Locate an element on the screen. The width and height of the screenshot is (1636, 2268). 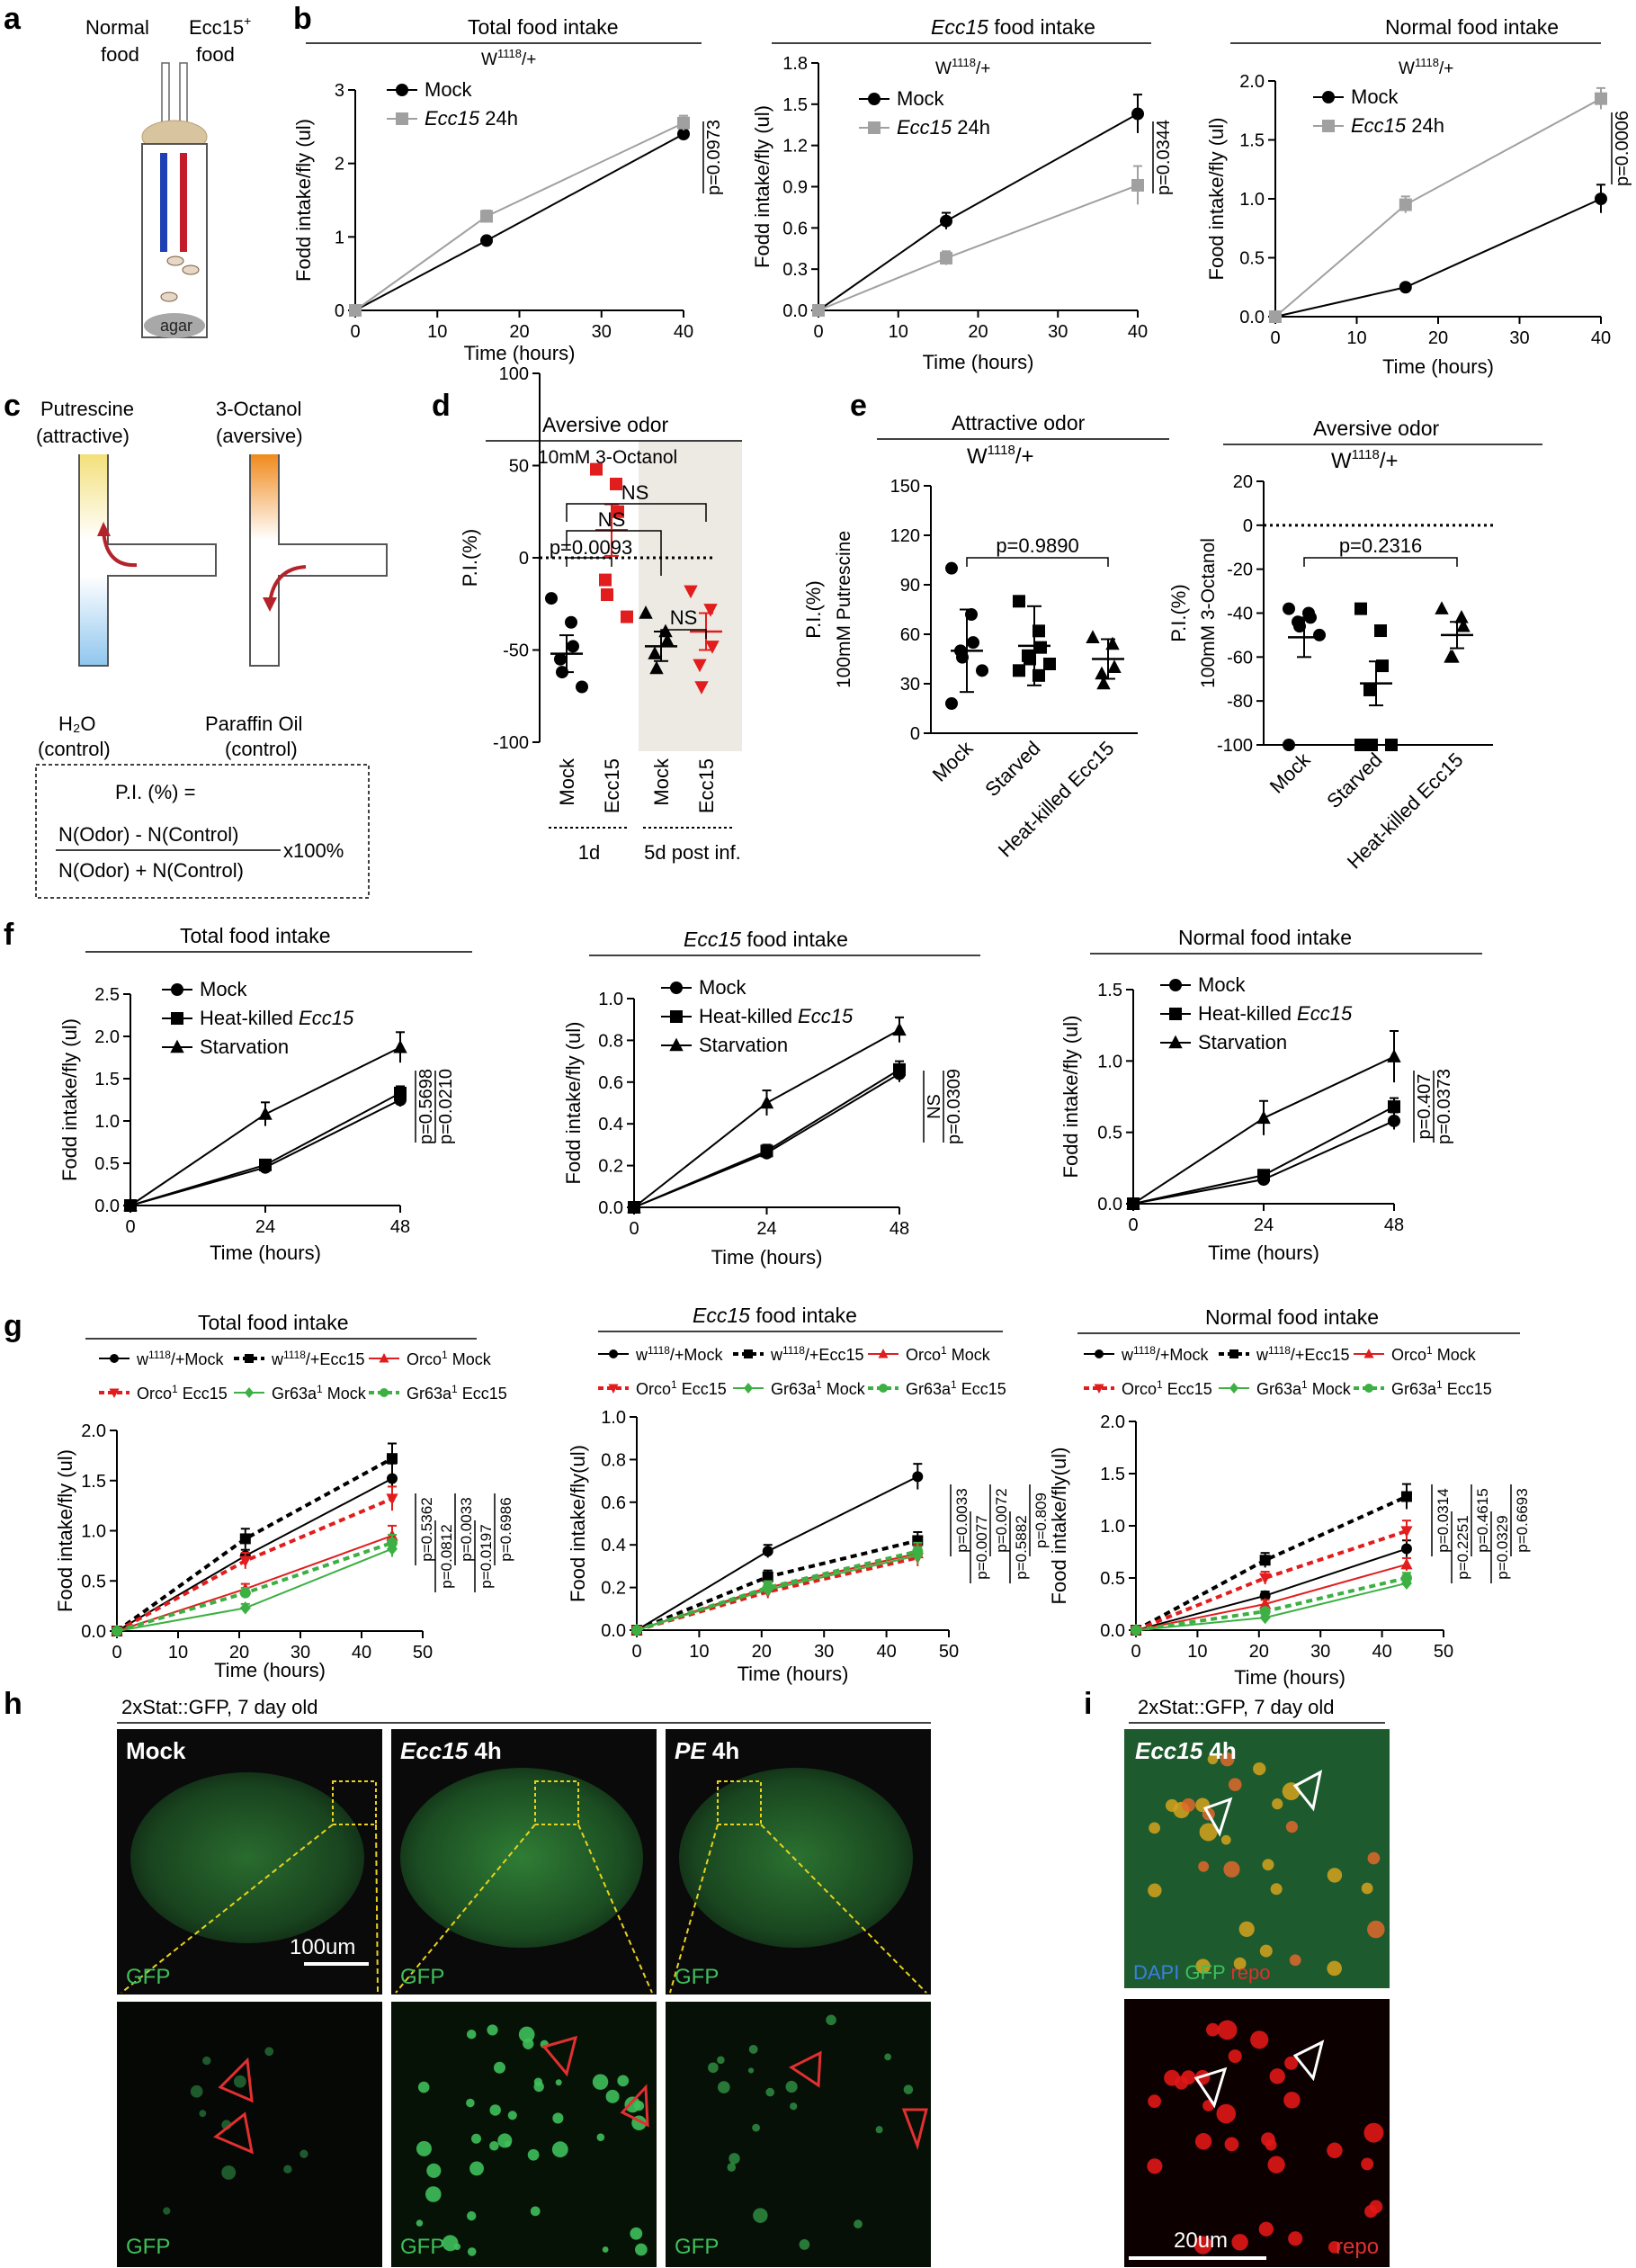
i-scale-label: 20um is located at coordinates (1201, 2240).